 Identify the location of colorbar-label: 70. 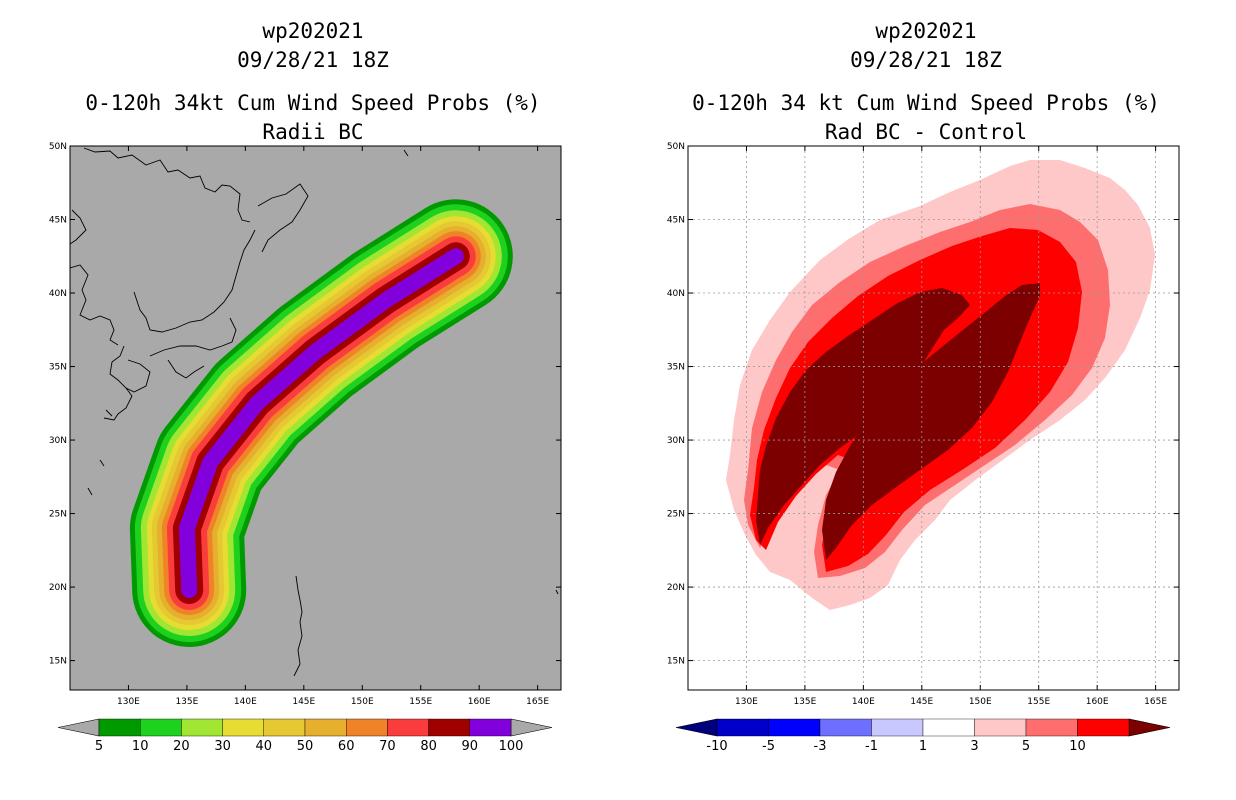
(387, 746).